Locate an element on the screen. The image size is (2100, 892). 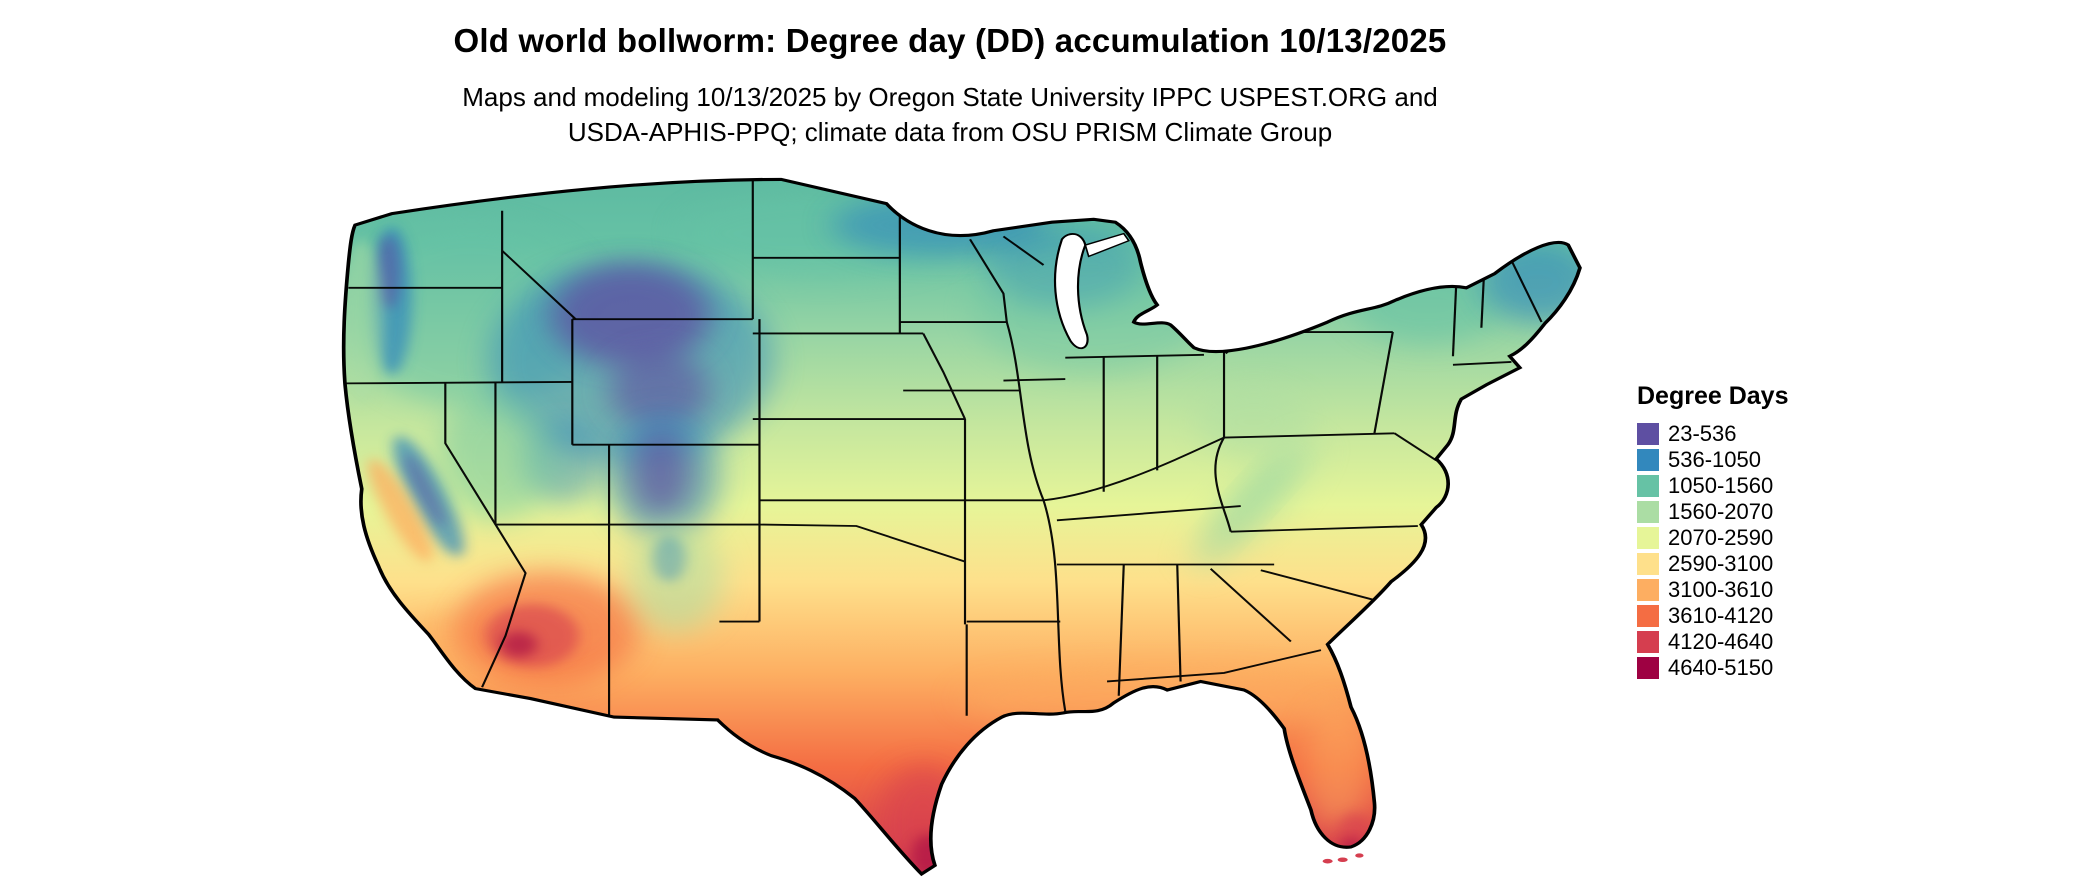
legend-item: 4120-4640 is located at coordinates (1712, 642).